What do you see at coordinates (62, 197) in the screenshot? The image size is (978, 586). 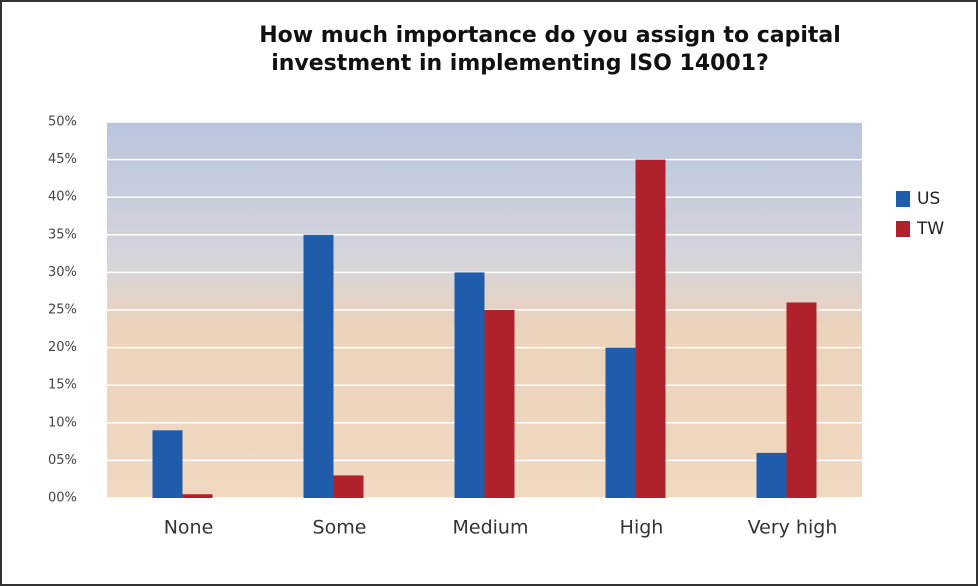 I see `y-tick-label: 40%` at bounding box center [62, 197].